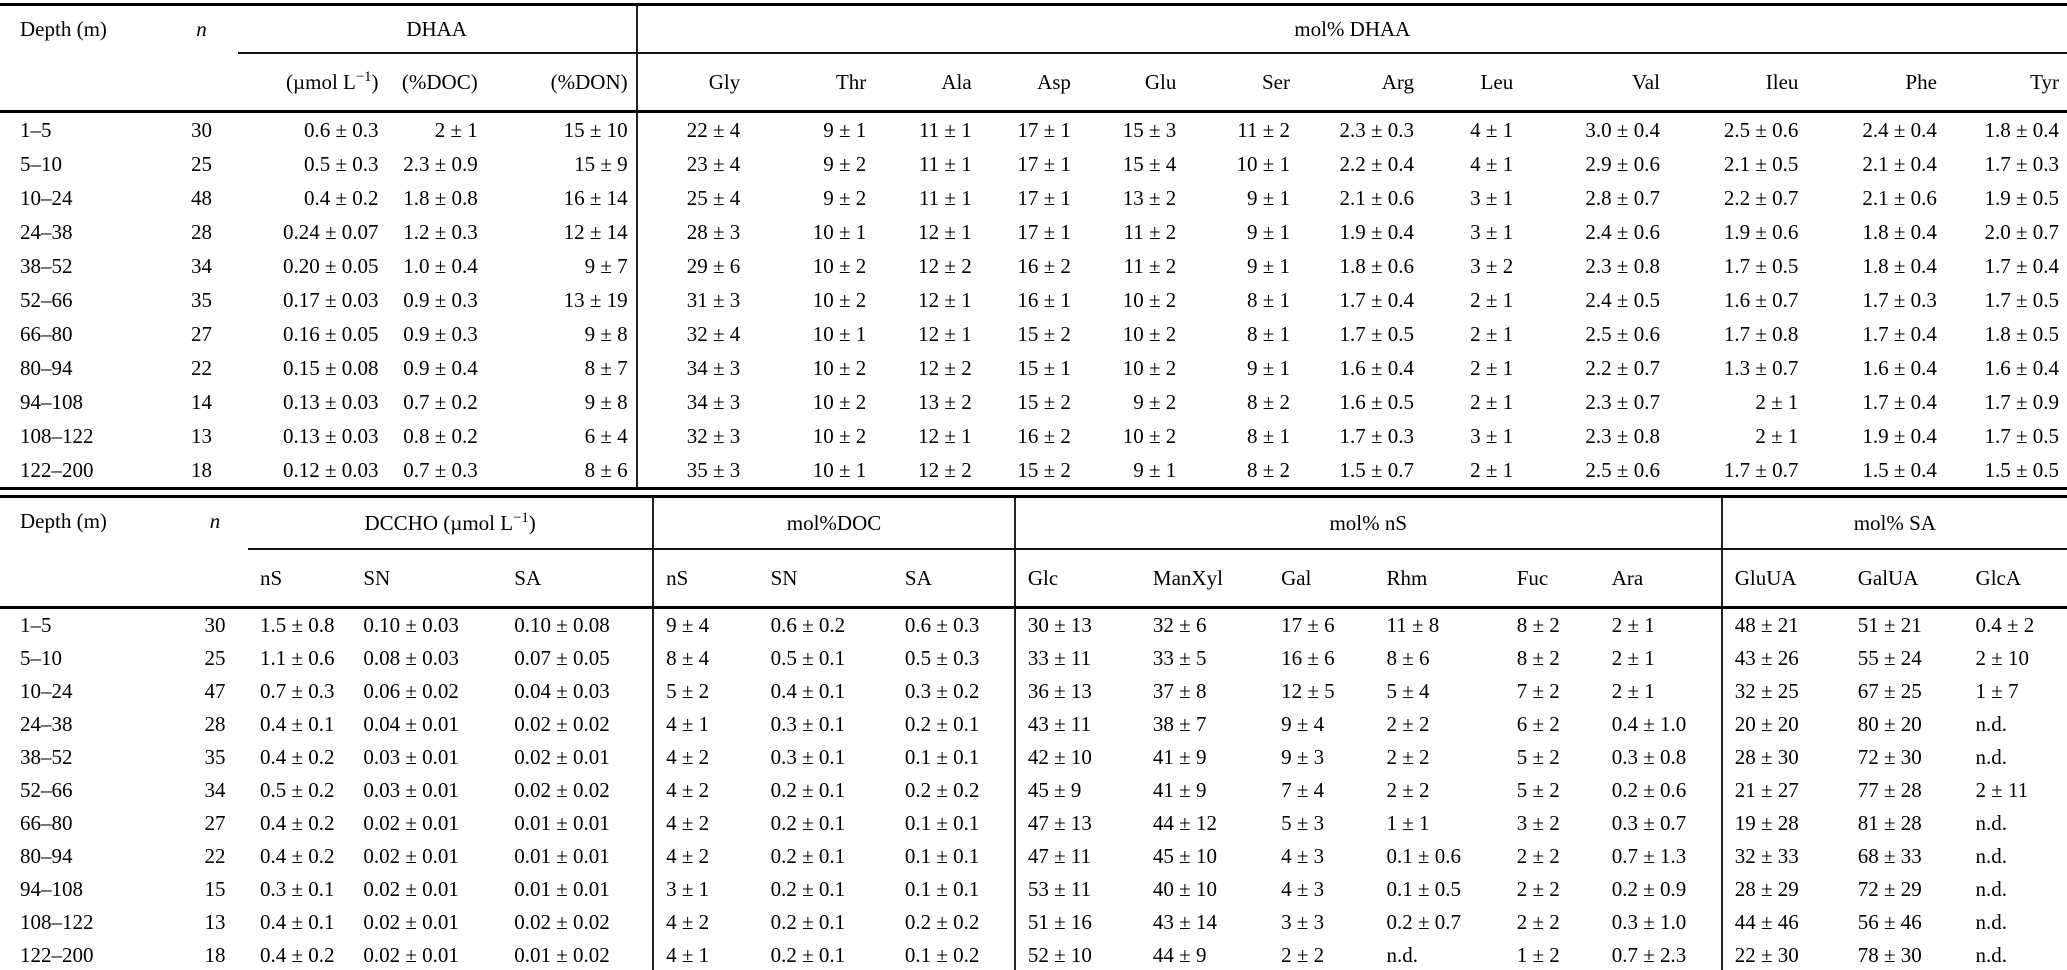  Describe the element at coordinates (1783, 724) in the screenshot. I see `table-cell: 20 ± 20` at that location.